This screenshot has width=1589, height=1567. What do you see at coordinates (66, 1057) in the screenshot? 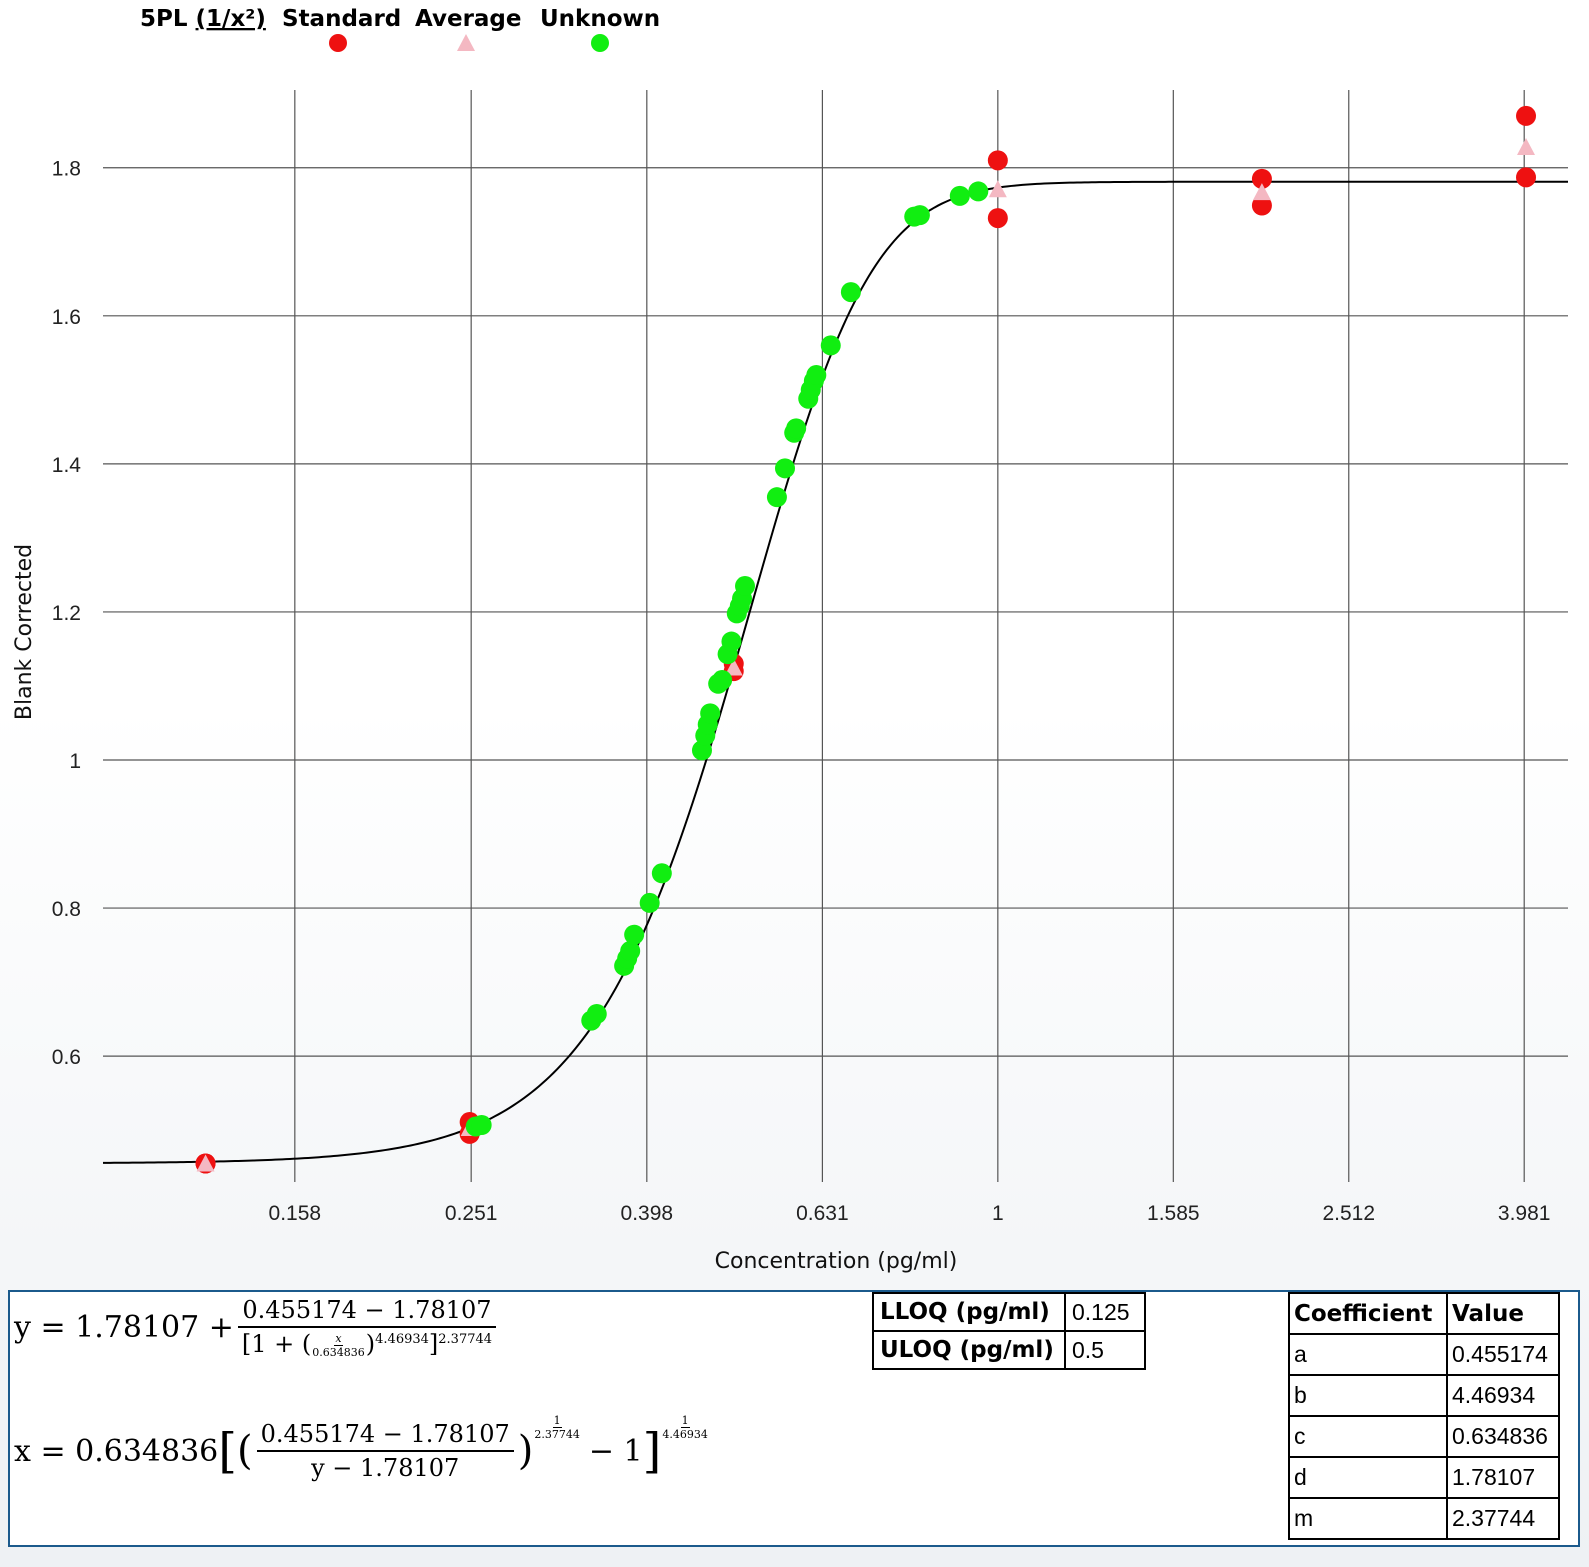
I see `y-tick-label: 0.6` at bounding box center [66, 1057].